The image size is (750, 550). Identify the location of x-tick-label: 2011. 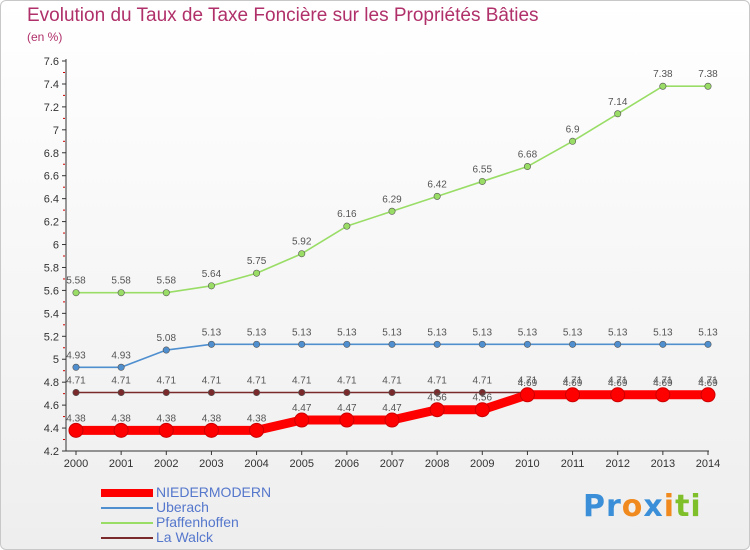
(573, 464).